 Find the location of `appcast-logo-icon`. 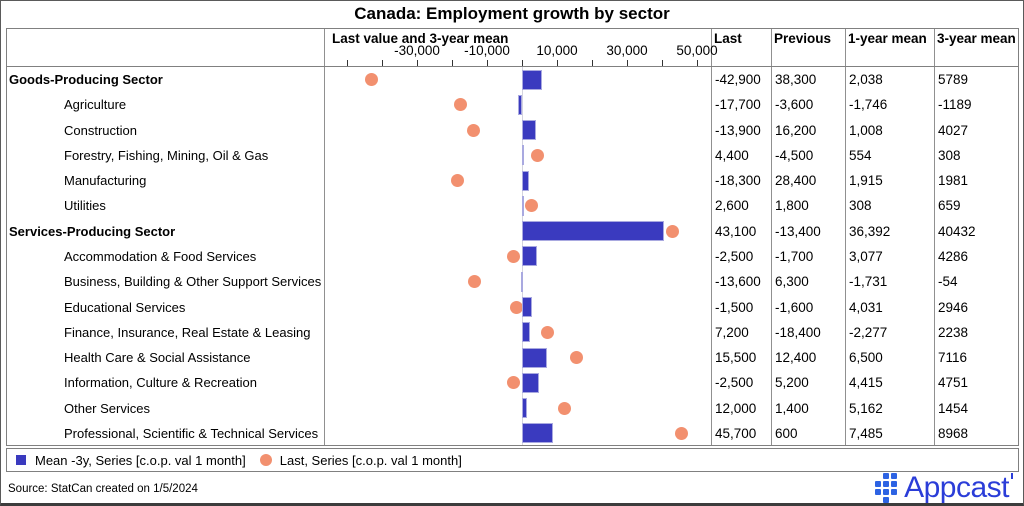

appcast-logo-icon is located at coordinates (886, 488).